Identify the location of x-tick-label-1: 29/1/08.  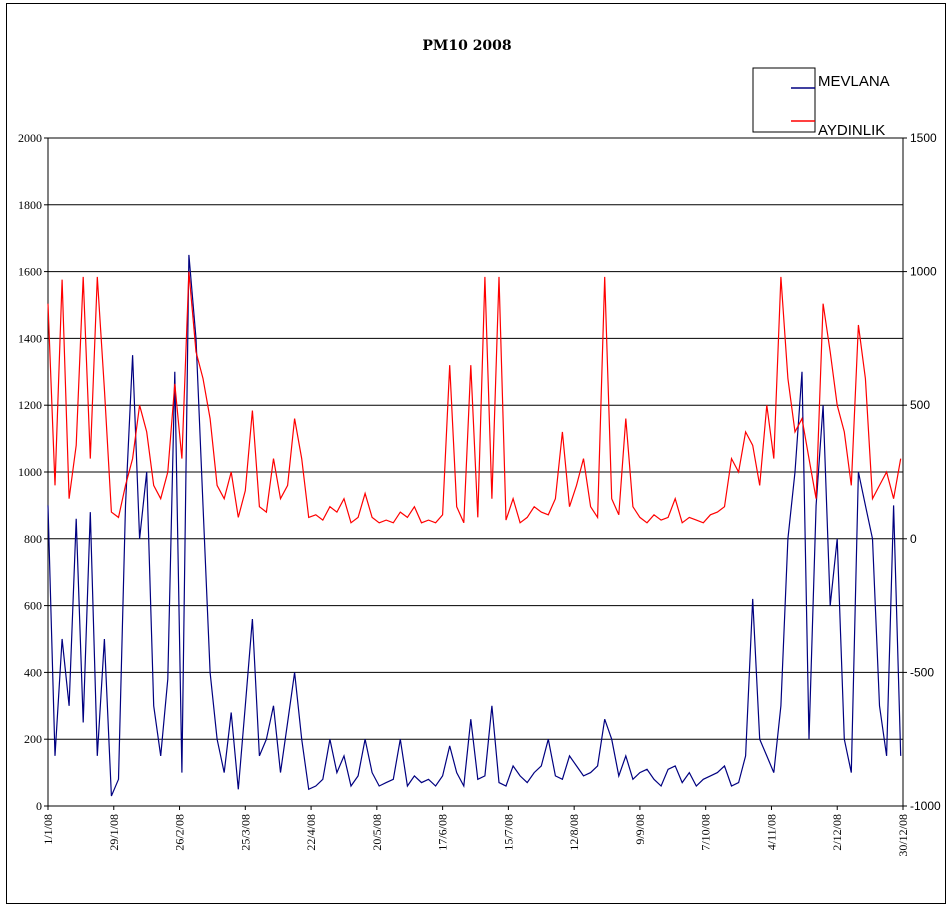
(114, 832).